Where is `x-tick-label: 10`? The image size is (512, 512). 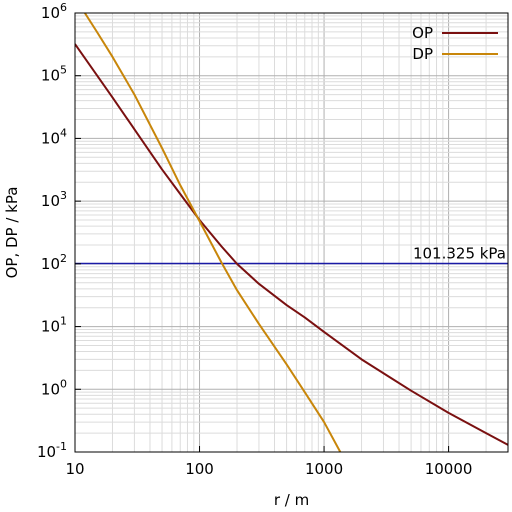
x-tick-label: 10 is located at coordinates (74, 469).